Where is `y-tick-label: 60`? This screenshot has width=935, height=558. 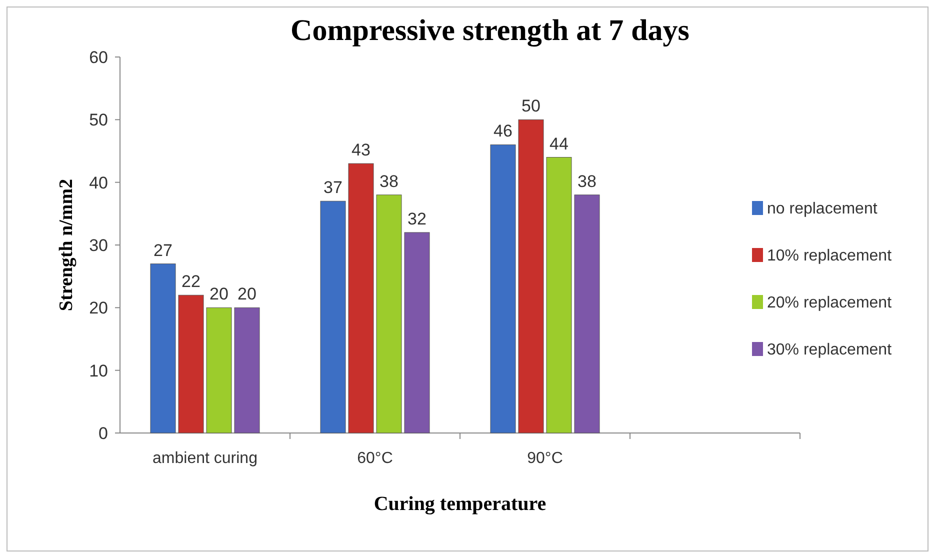
y-tick-label: 60 is located at coordinates (98, 57).